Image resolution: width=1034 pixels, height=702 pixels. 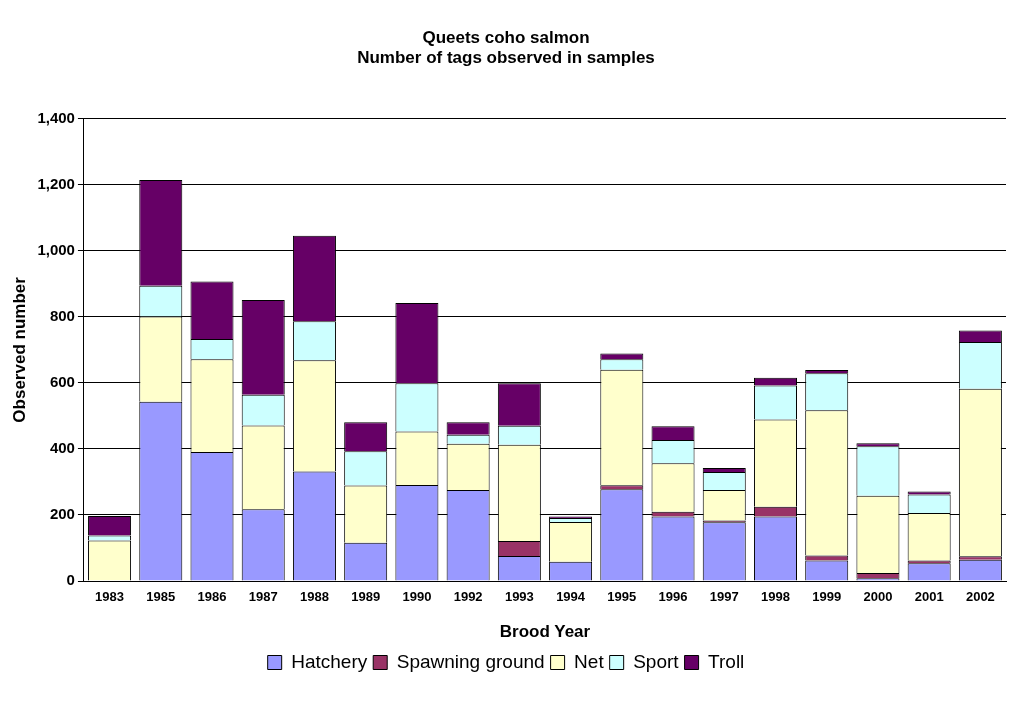 What do you see at coordinates (827, 597) in the screenshot?
I see `x-tick-label: 1999` at bounding box center [827, 597].